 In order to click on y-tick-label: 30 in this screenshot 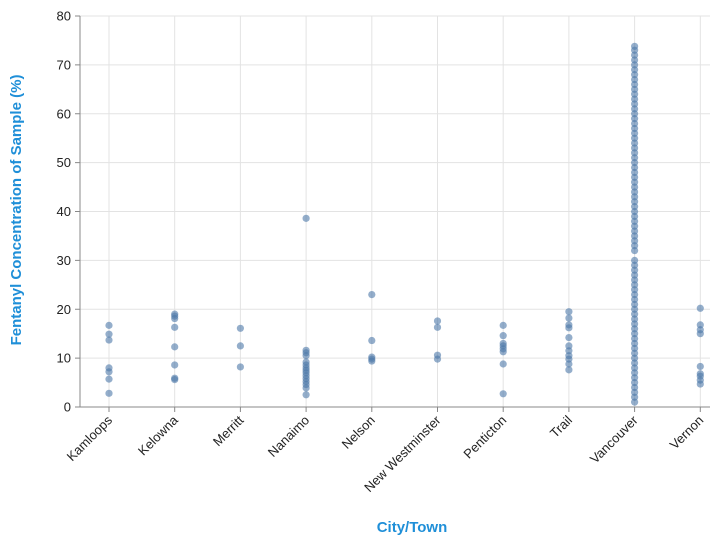, I will do `click(64, 260)`.